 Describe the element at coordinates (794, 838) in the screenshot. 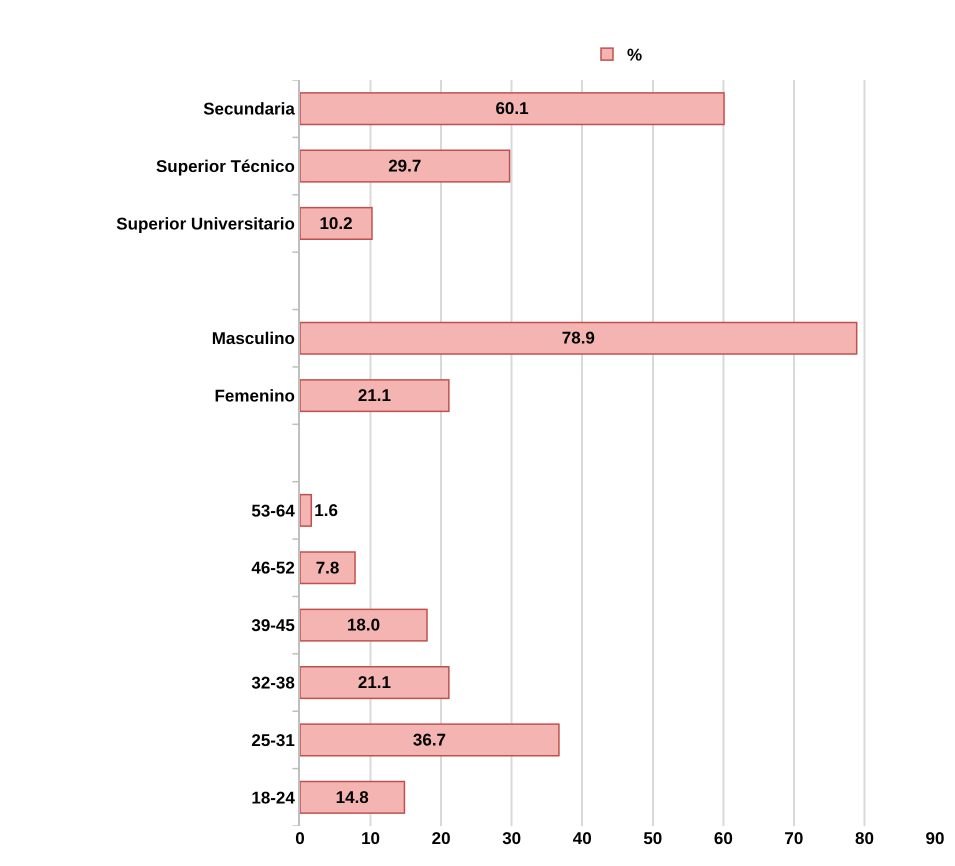

I see `x-tick-label: 70` at that location.